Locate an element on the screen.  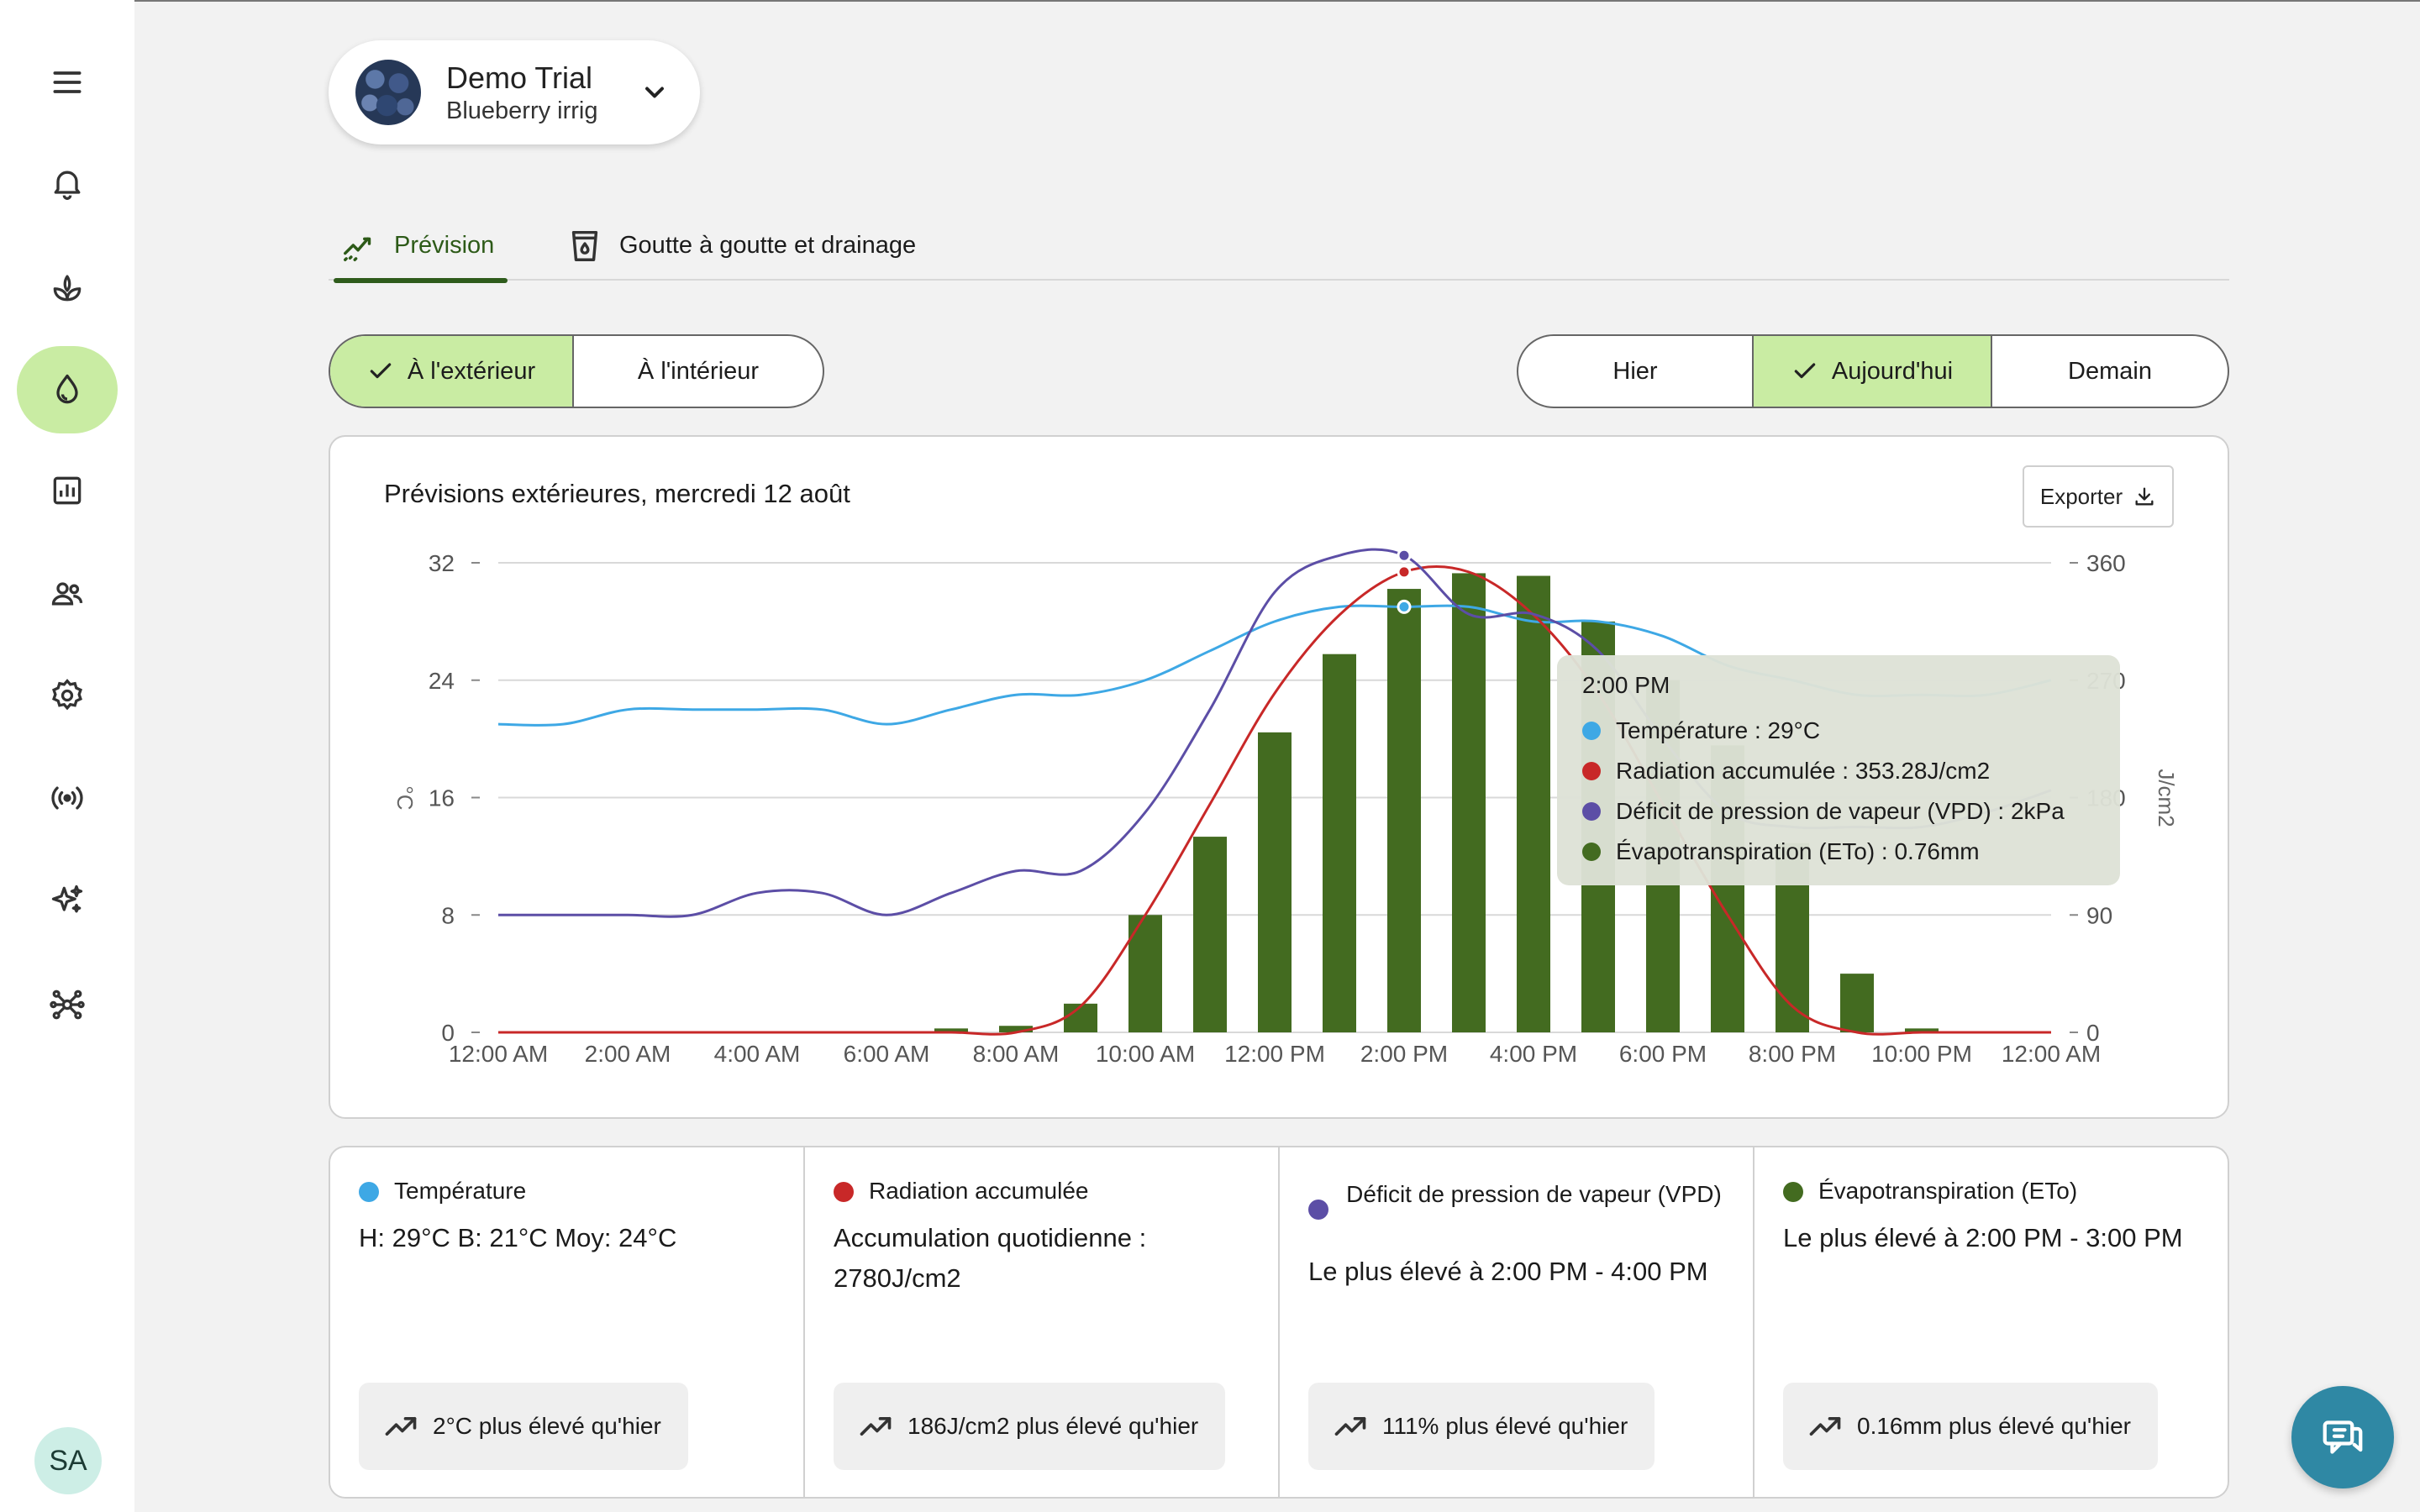
tab-bar: Prévision Goutte à goutte et drainage is located at coordinates (1279, 246).